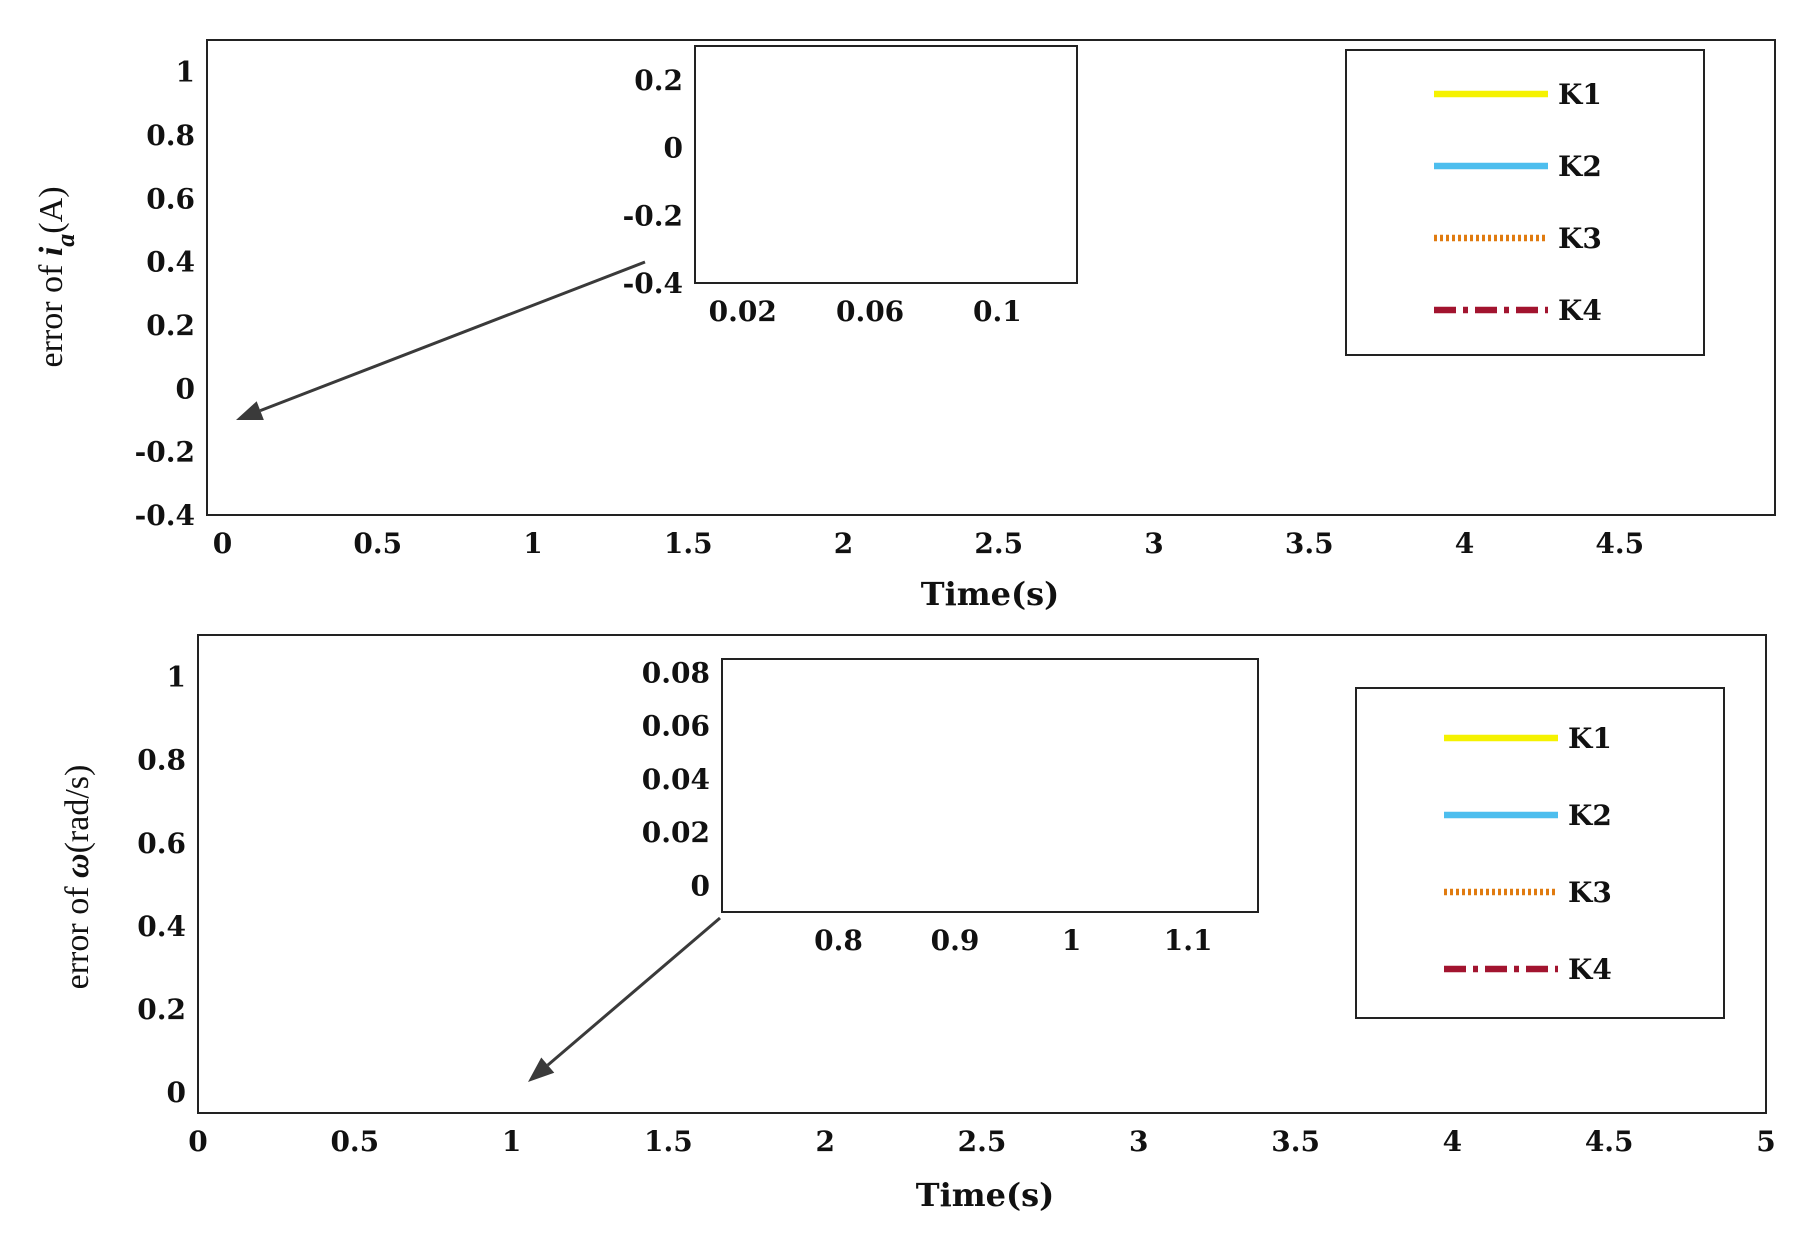  What do you see at coordinates (1071, 940) in the screenshot?
I see `bottom_inset-xtick-label-2: 1` at bounding box center [1071, 940].